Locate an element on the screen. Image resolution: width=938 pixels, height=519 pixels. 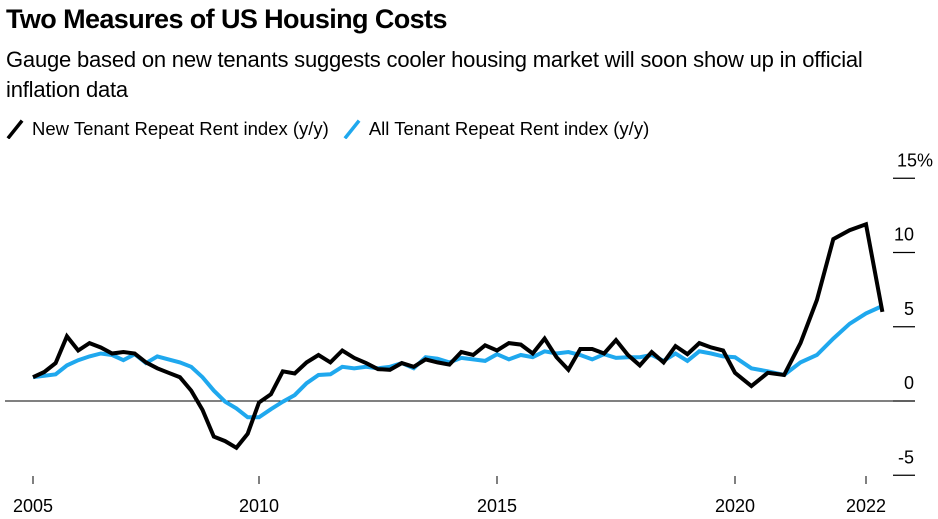
legend-label-new-tenant: New Tenant Repeat Rent index (y/y) is located at coordinates (180, 128).